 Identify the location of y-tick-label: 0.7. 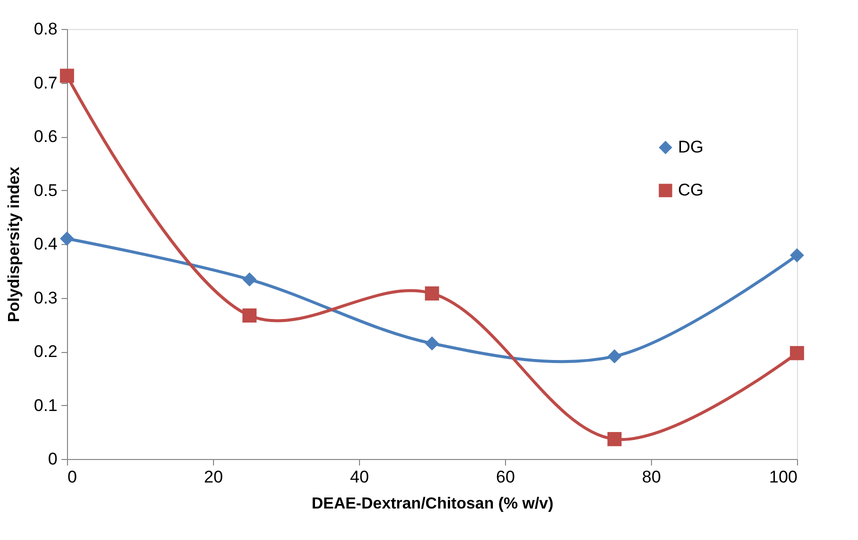
(46, 82).